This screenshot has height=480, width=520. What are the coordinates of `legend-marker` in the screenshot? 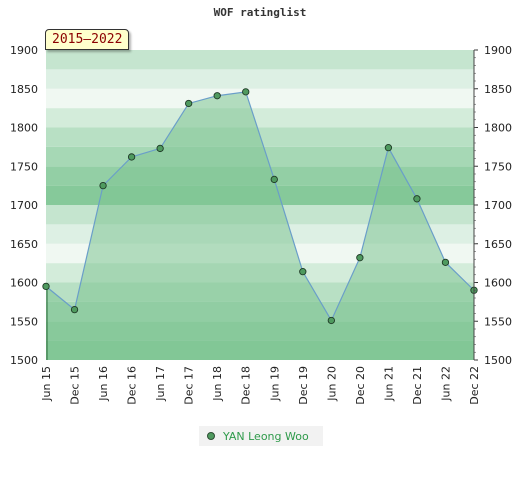 It's located at (211, 436).